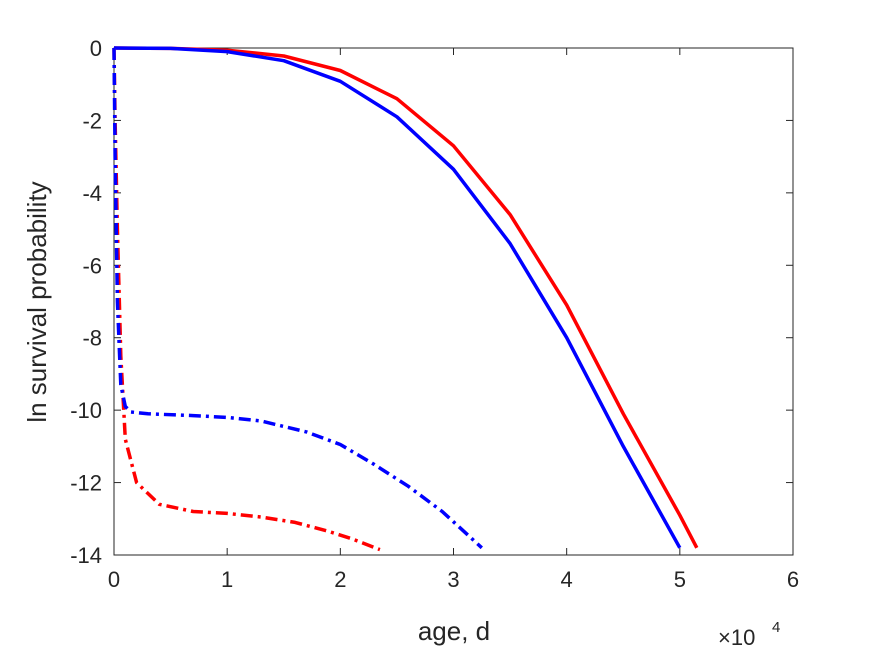  I want to click on x-axis-label: age, d, so click(454, 631).